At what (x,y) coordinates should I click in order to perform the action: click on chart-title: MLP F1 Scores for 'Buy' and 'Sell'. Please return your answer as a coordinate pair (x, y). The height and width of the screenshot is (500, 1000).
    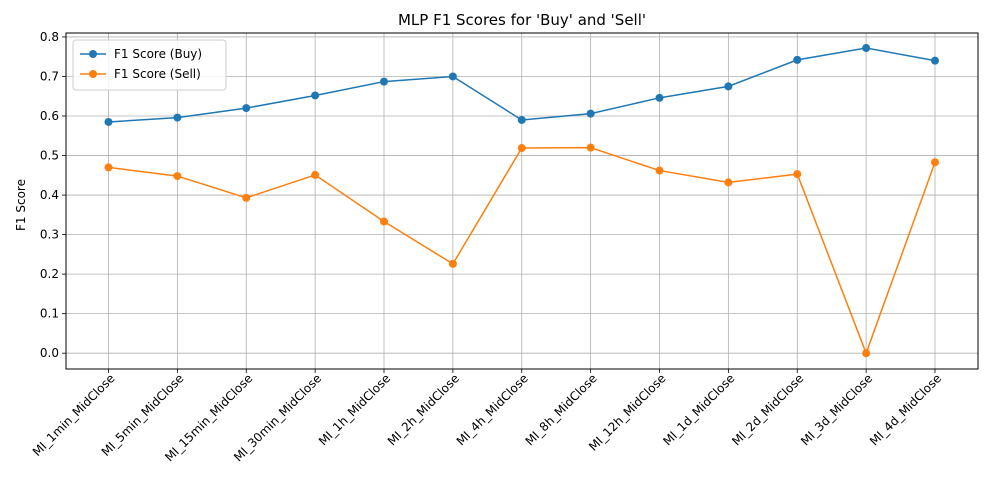
    Looking at the image, I should click on (522, 20).